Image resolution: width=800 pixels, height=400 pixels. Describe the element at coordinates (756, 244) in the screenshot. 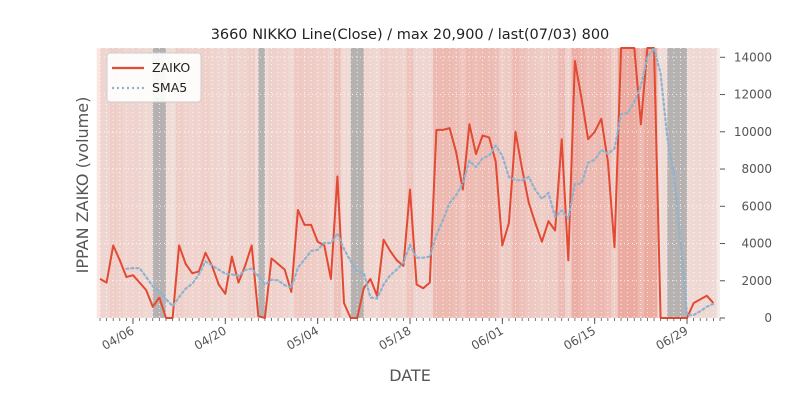

I see `y-tick-label: 4000` at that location.